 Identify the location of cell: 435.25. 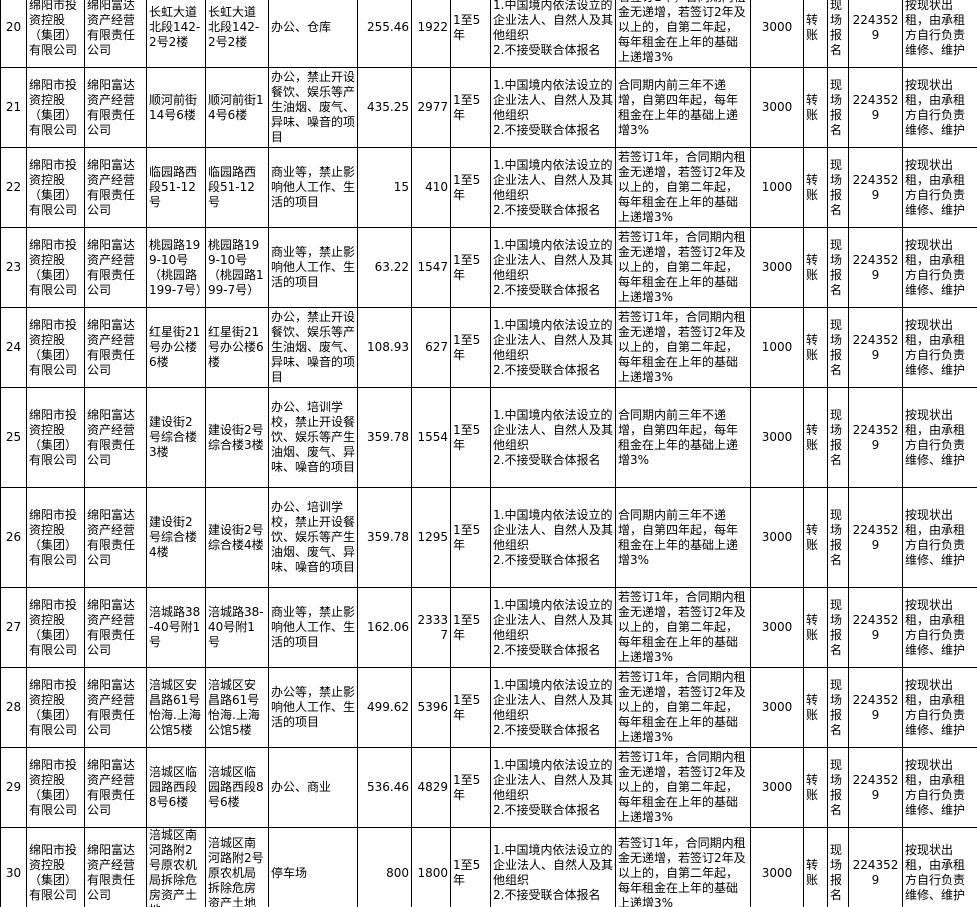
(384, 107).